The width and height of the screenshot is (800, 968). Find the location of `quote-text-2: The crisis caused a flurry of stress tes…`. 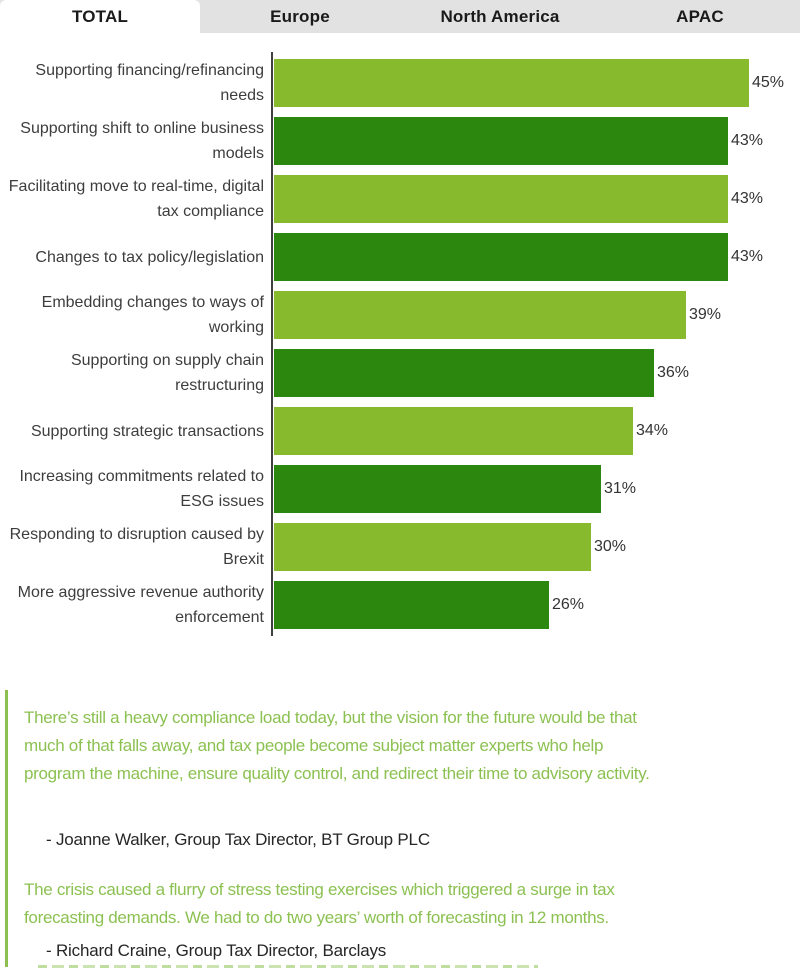

quote-text-2: The crisis caused a flurry of stress tes… is located at coordinates (319, 903).